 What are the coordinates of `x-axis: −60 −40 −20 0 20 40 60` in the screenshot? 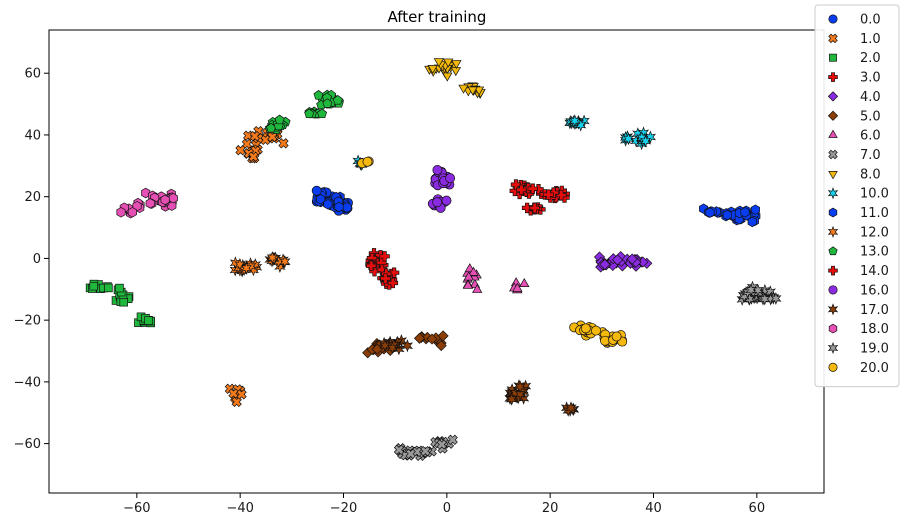 It's located at (444, 504).